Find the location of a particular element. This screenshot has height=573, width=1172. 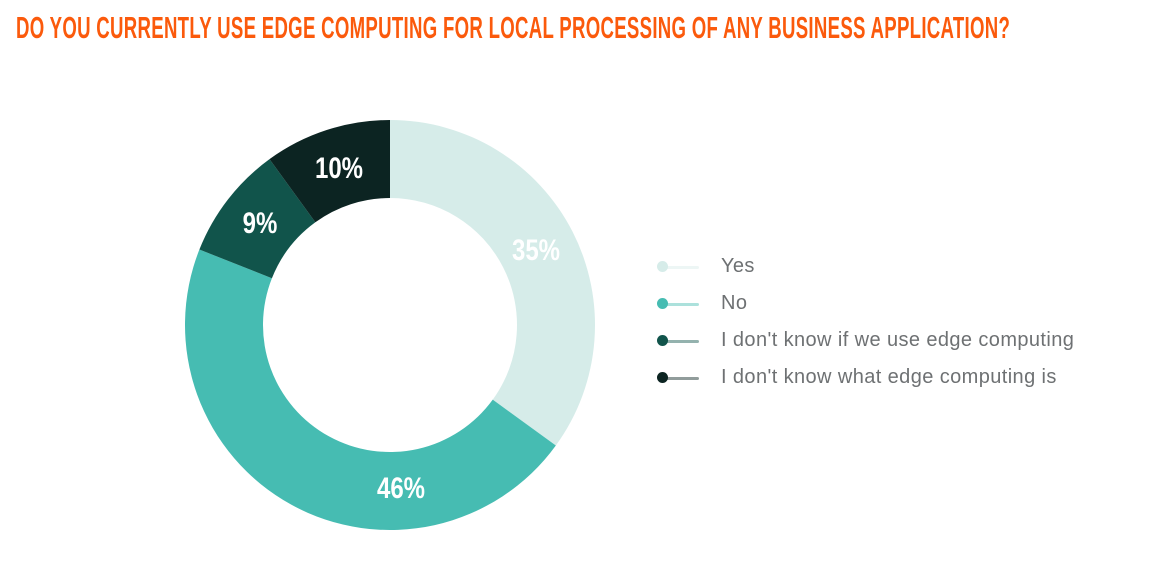

legend-label: Yes is located at coordinates (738, 266).